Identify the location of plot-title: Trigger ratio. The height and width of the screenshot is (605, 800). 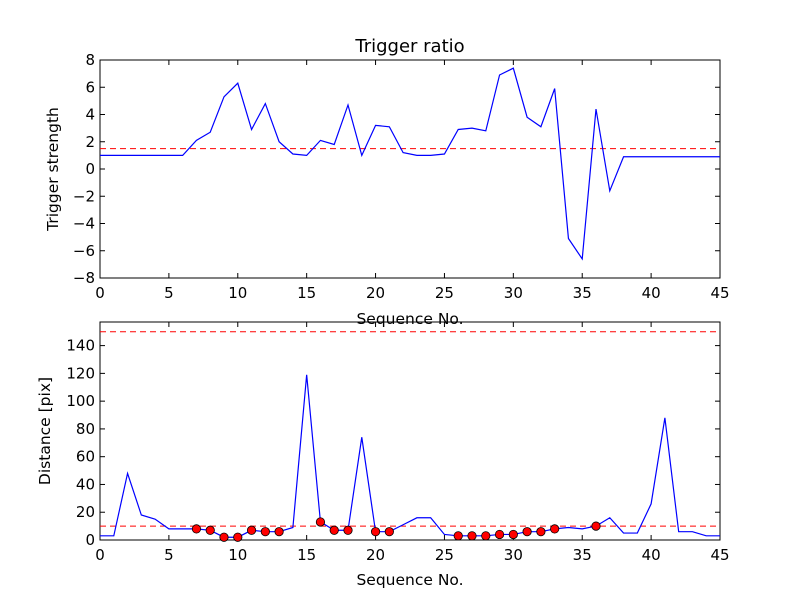
(409, 46).